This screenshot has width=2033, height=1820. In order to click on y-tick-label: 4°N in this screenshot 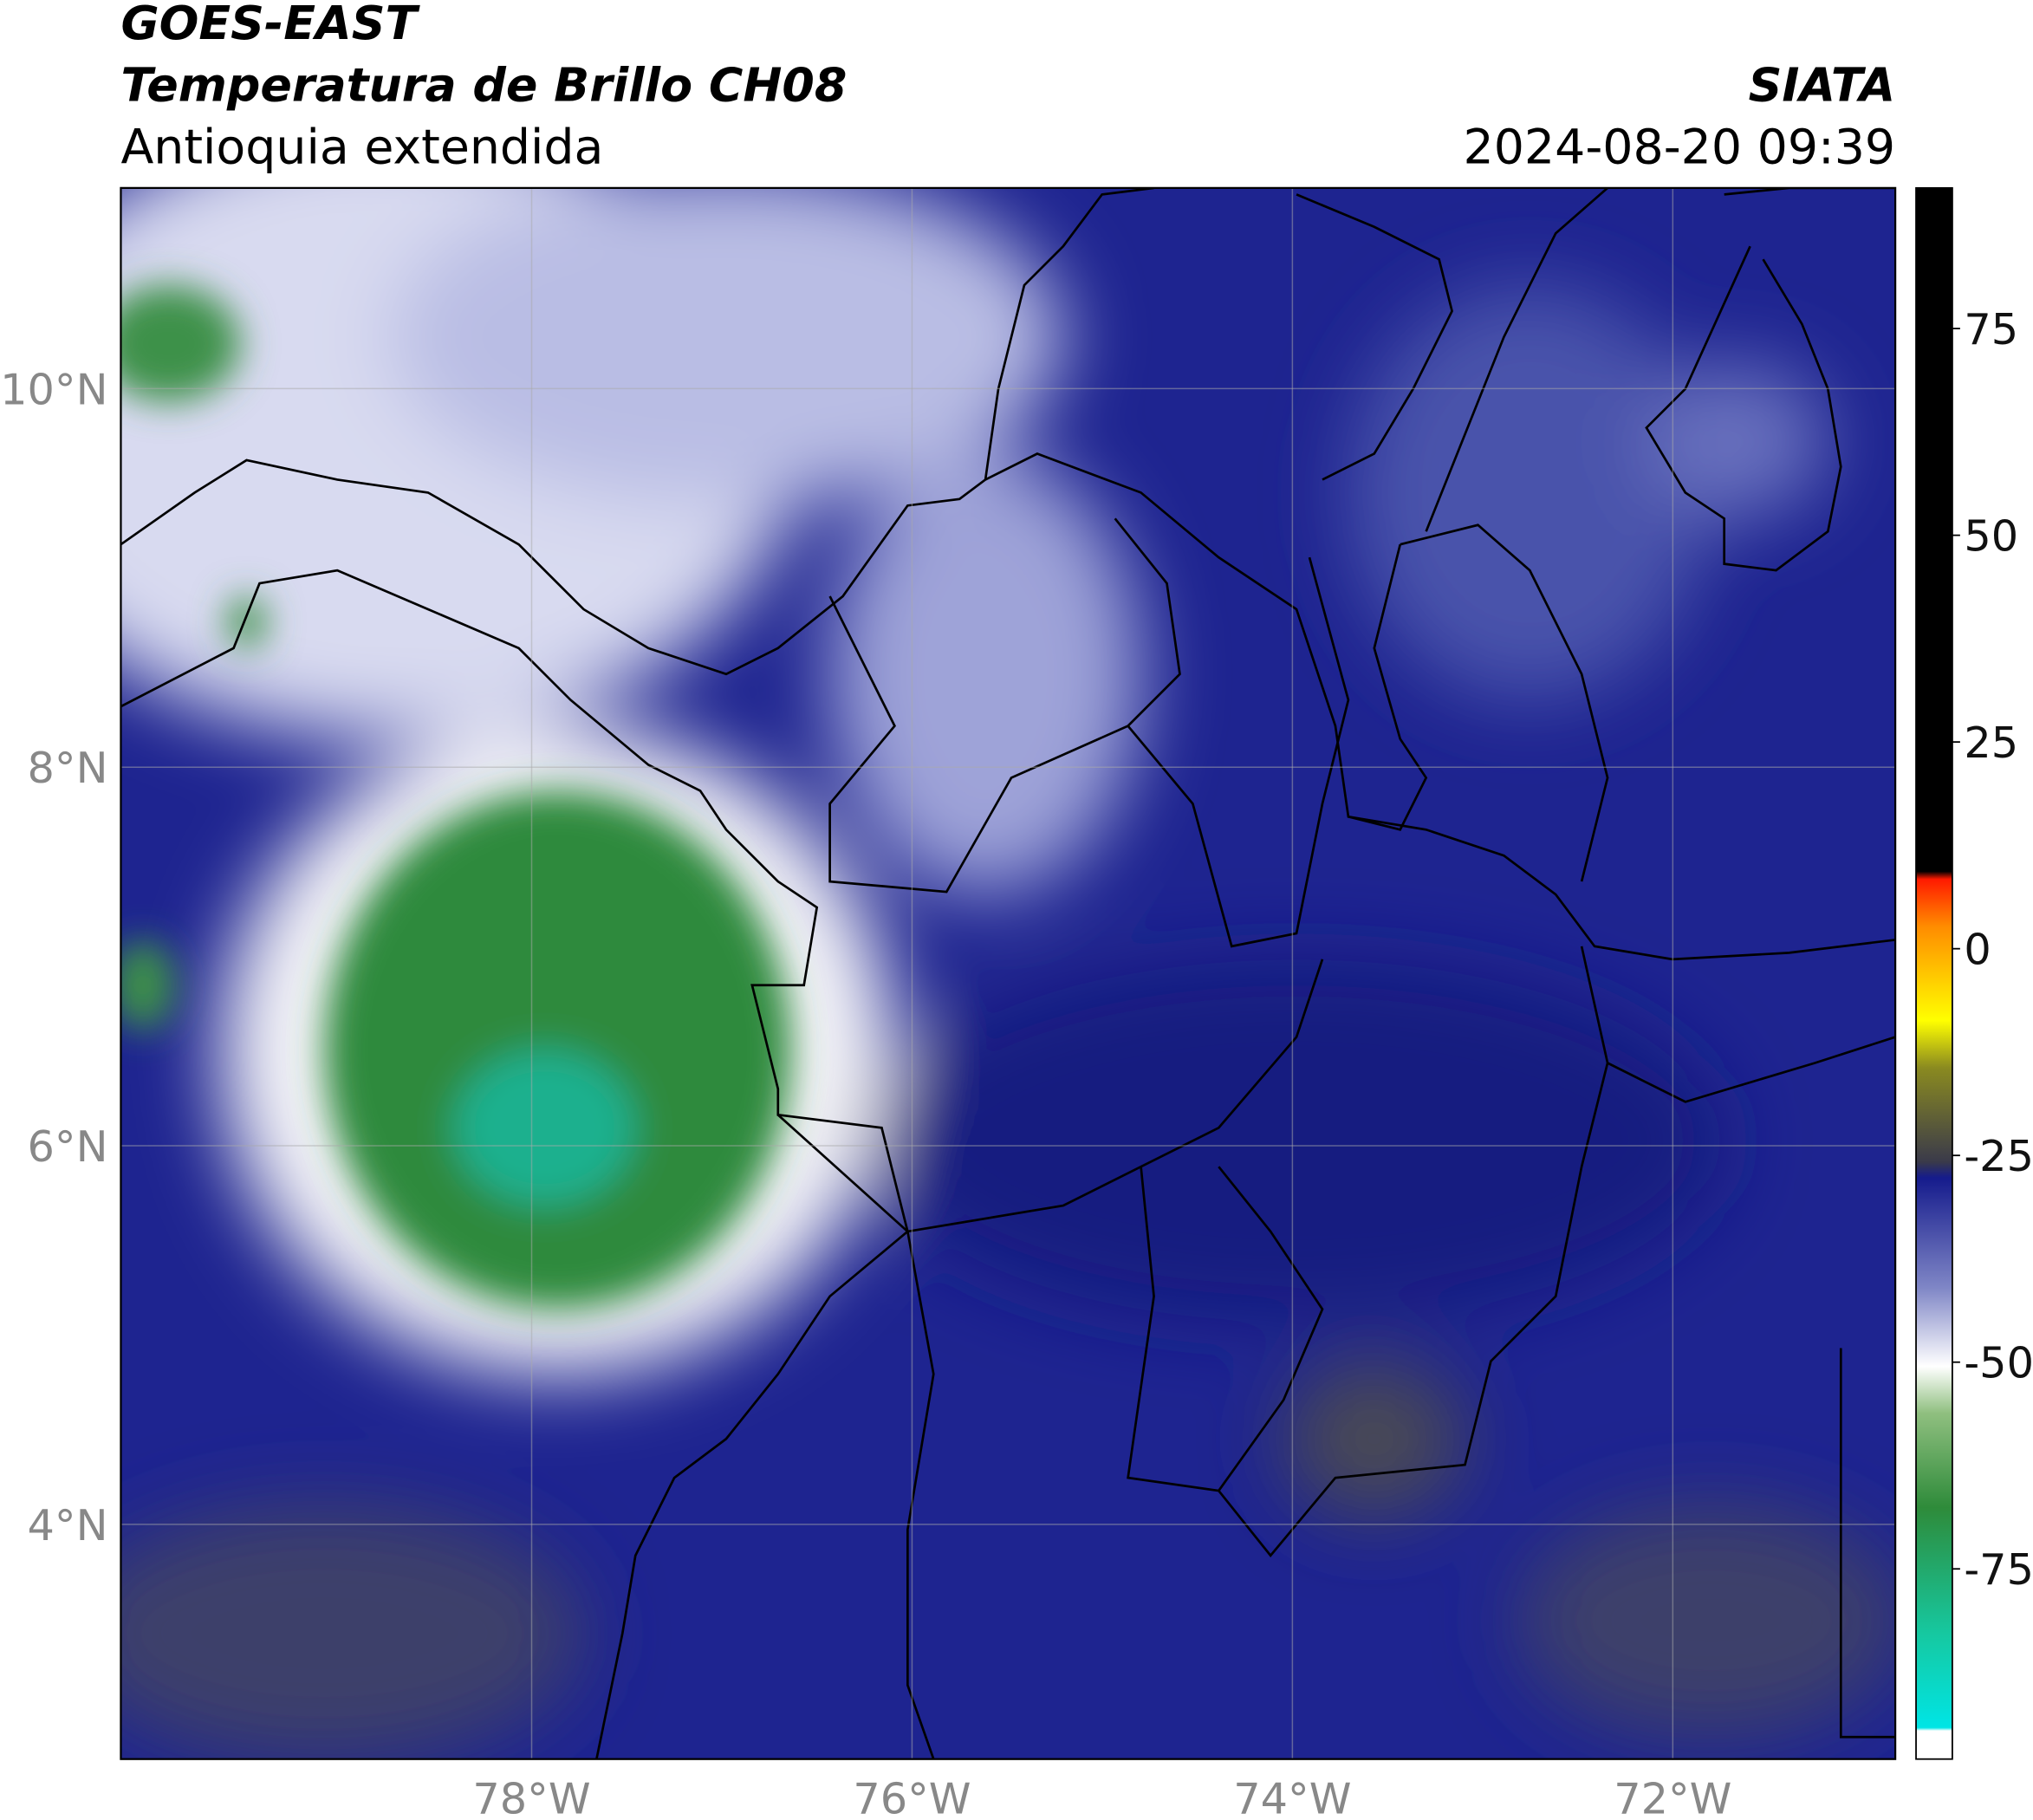, I will do `click(68, 1525)`.